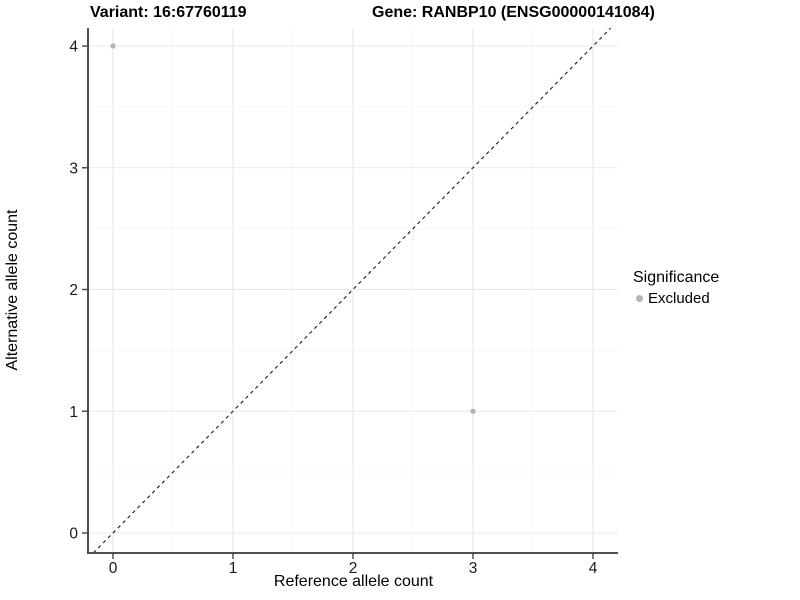 This screenshot has width=800, height=600. I want to click on x-tick-label: 2, so click(353, 568).